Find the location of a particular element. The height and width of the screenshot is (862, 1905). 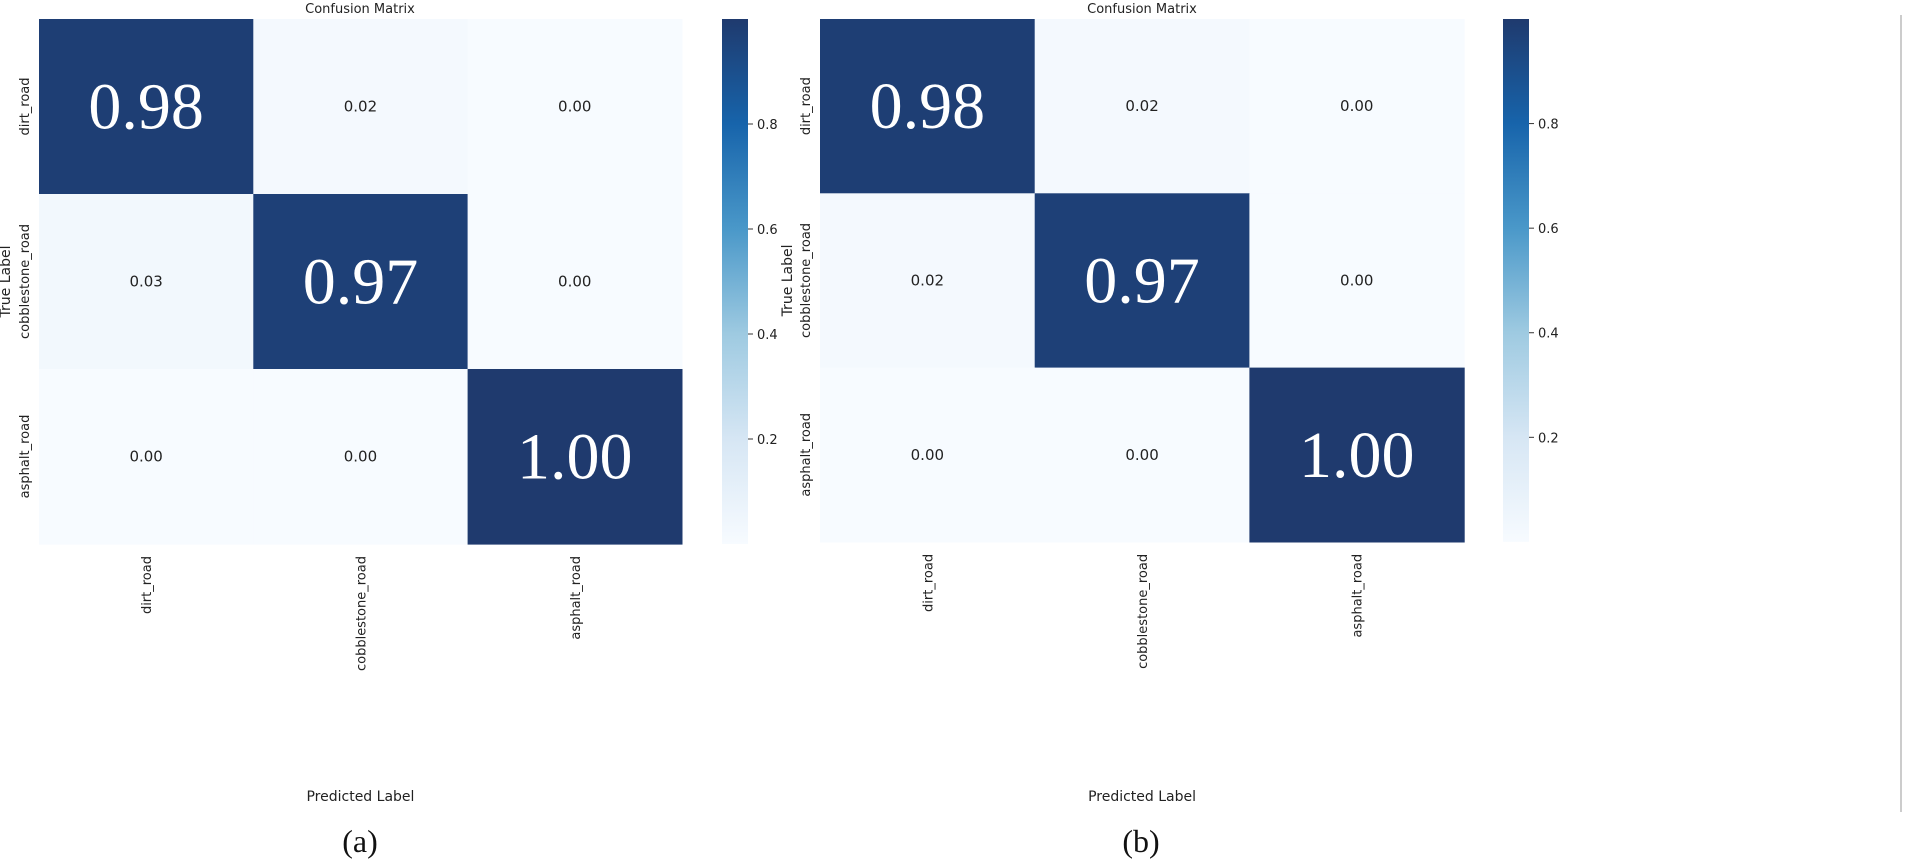

cell-value-label: 0.03 is located at coordinates (145, 282).